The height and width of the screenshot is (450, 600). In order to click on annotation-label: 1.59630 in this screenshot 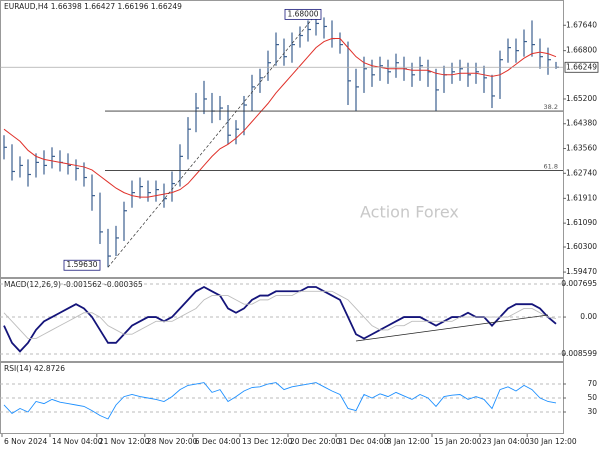, I will do `click(81, 264)`.